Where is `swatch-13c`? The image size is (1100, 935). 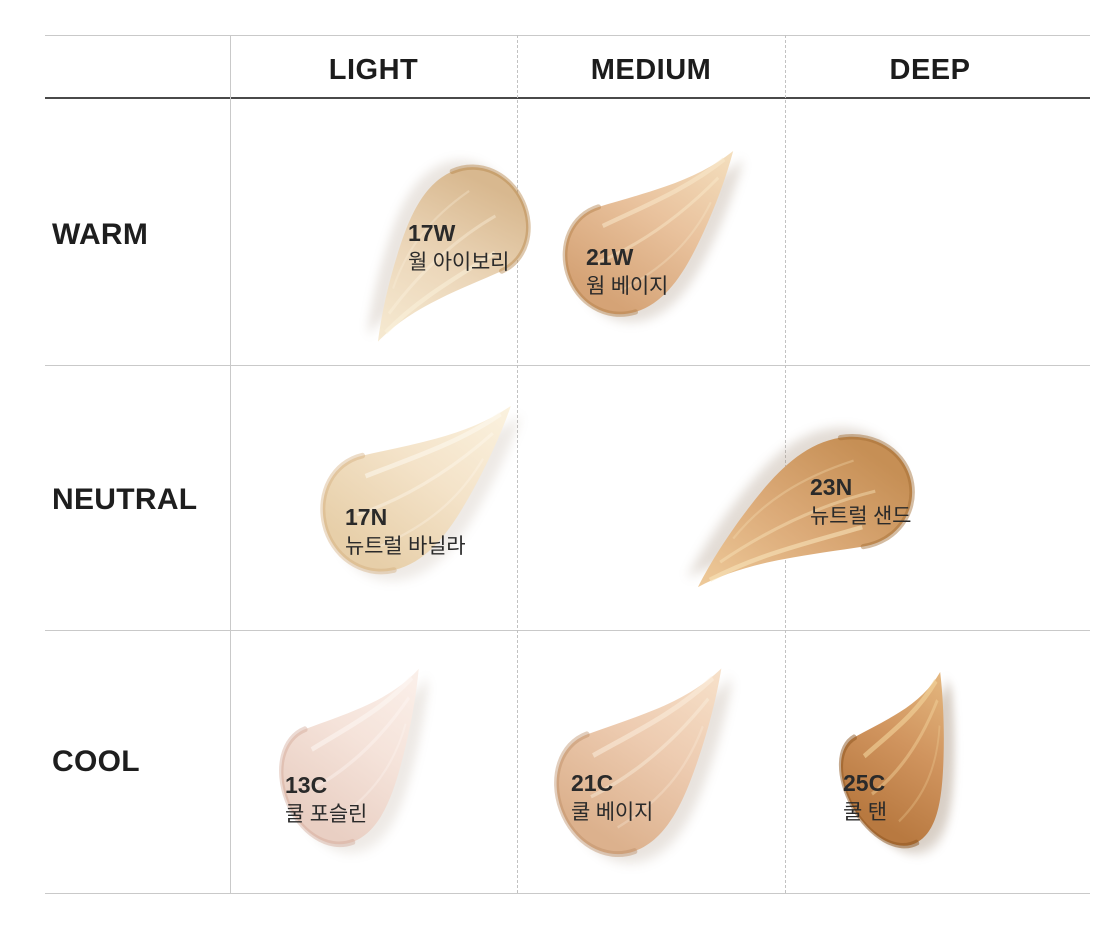
swatch-13c is located at coordinates (361, 764).